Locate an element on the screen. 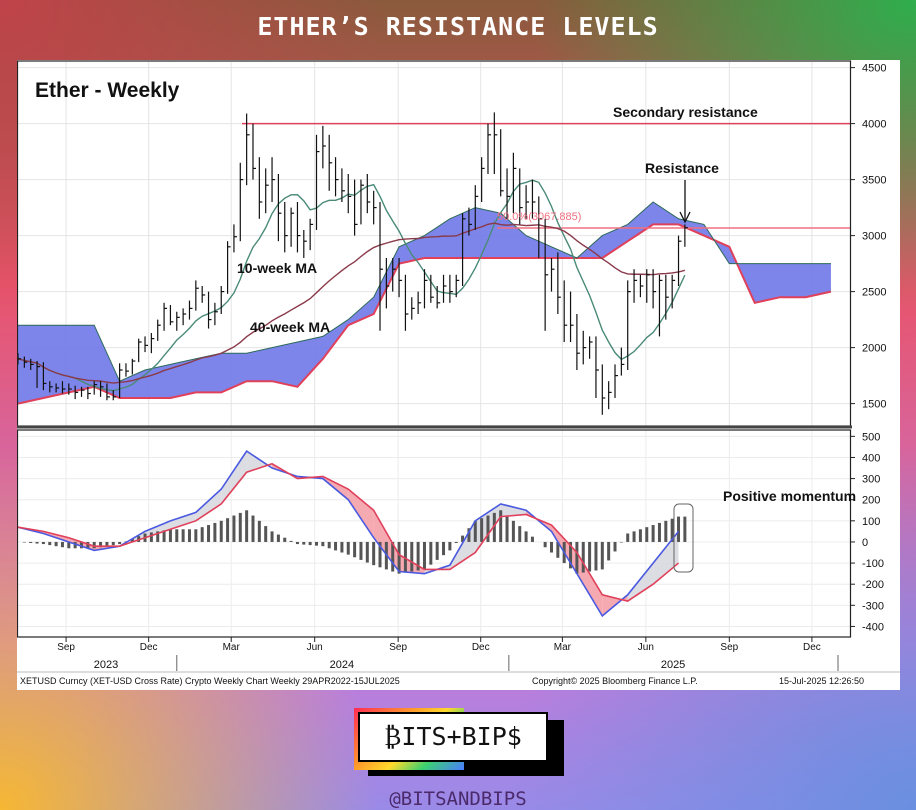  price-axis-label: 3000 is located at coordinates (874, 237).